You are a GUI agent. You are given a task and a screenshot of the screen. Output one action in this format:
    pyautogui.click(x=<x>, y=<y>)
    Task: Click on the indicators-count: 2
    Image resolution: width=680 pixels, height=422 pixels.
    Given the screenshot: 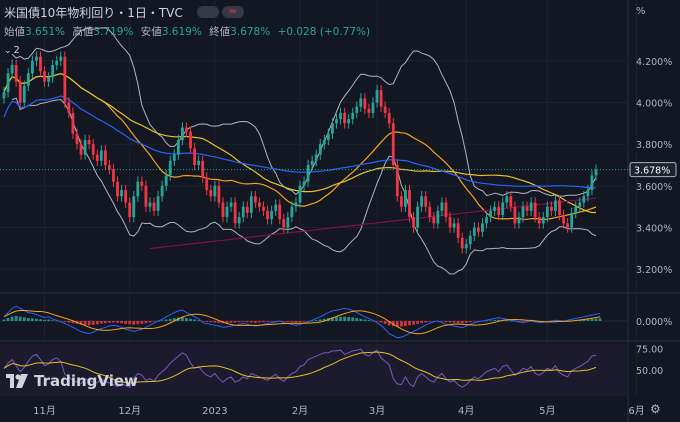 What is the action you would take?
    pyautogui.click(x=16, y=50)
    